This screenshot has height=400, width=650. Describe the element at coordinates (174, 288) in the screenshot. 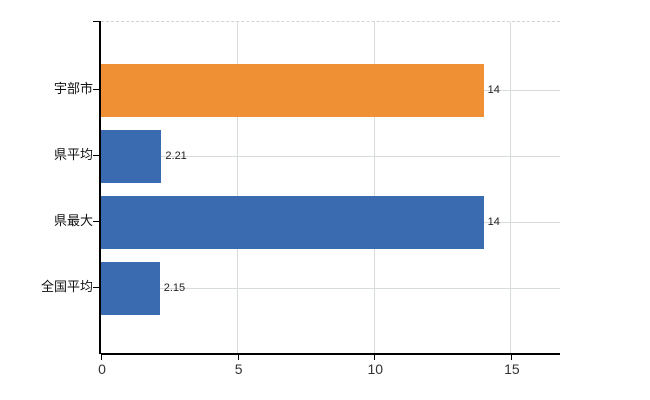

I see `bar-value-label: 2.15` at that location.